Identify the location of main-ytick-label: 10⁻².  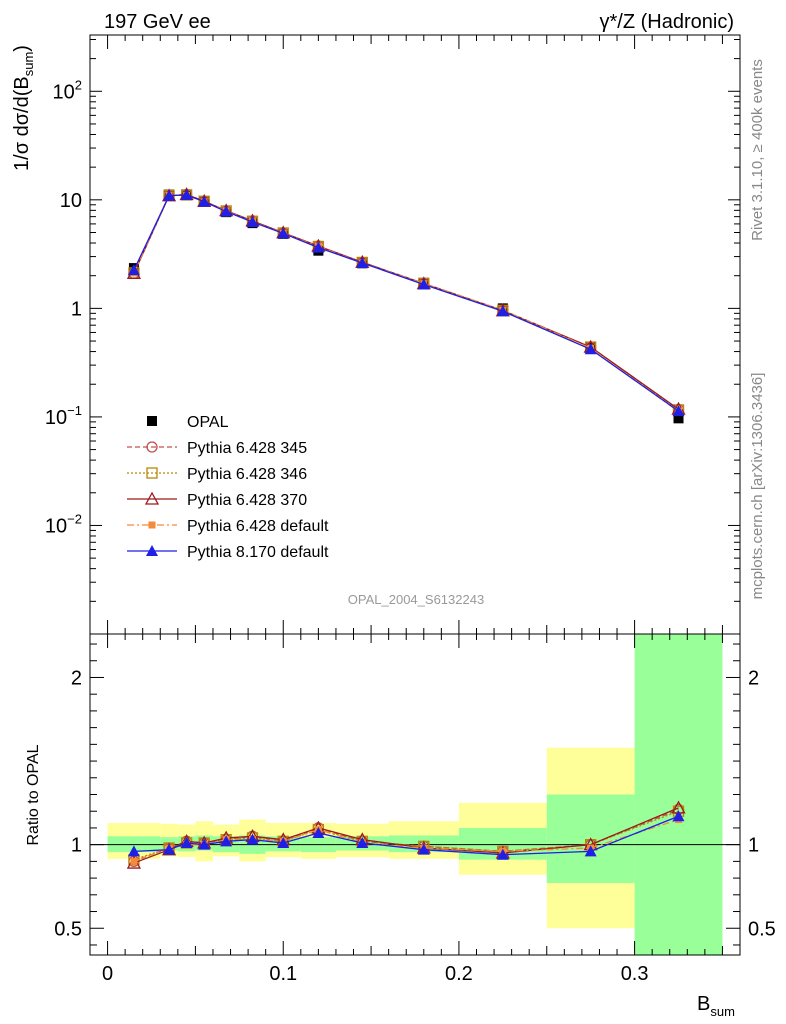
(63, 524).